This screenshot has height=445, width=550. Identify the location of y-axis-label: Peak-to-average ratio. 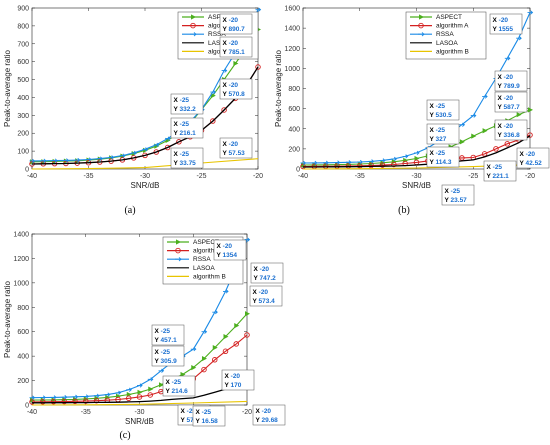
(7, 318).